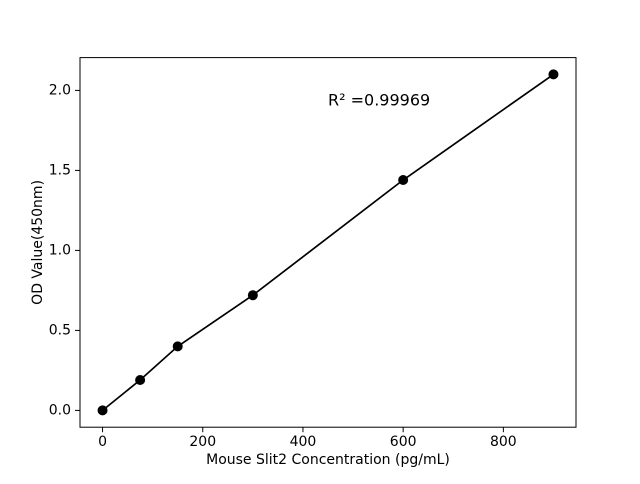 The image size is (640, 484). Describe the element at coordinates (202, 442) in the screenshot. I see `x-tick-label: 200` at that location.